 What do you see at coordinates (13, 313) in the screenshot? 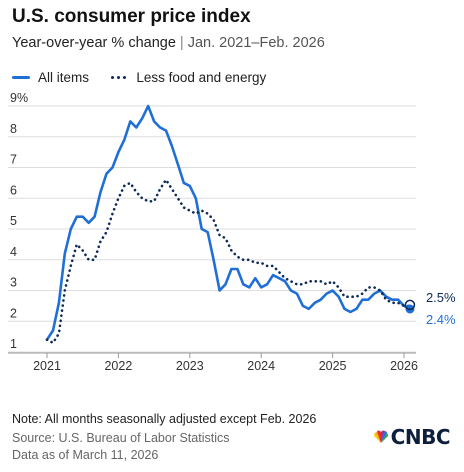
I see `y-tick-label: 2` at bounding box center [13, 313].